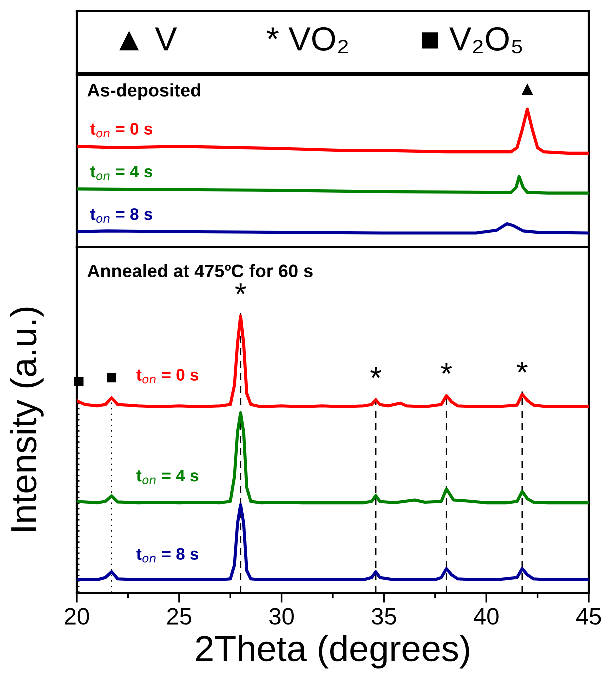 The image size is (601, 694). I want to click on x-axis-title: 2Theta (degrees), so click(333, 652).